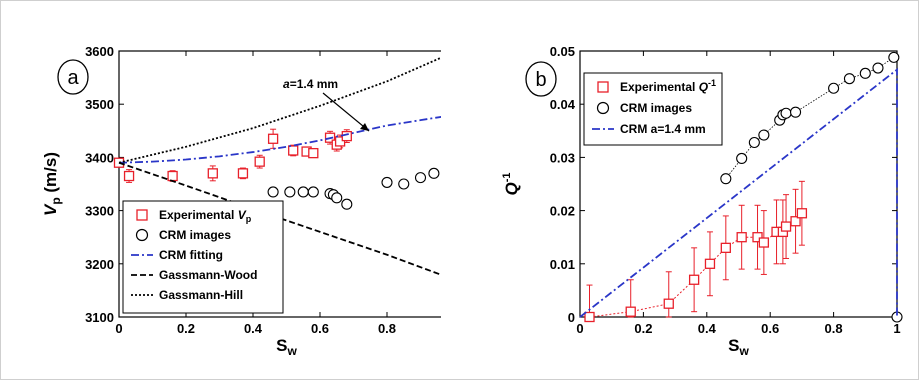  Describe the element at coordinates (191, 255) in the screenshot. I see `legend-entry: CRM fitting` at that location.